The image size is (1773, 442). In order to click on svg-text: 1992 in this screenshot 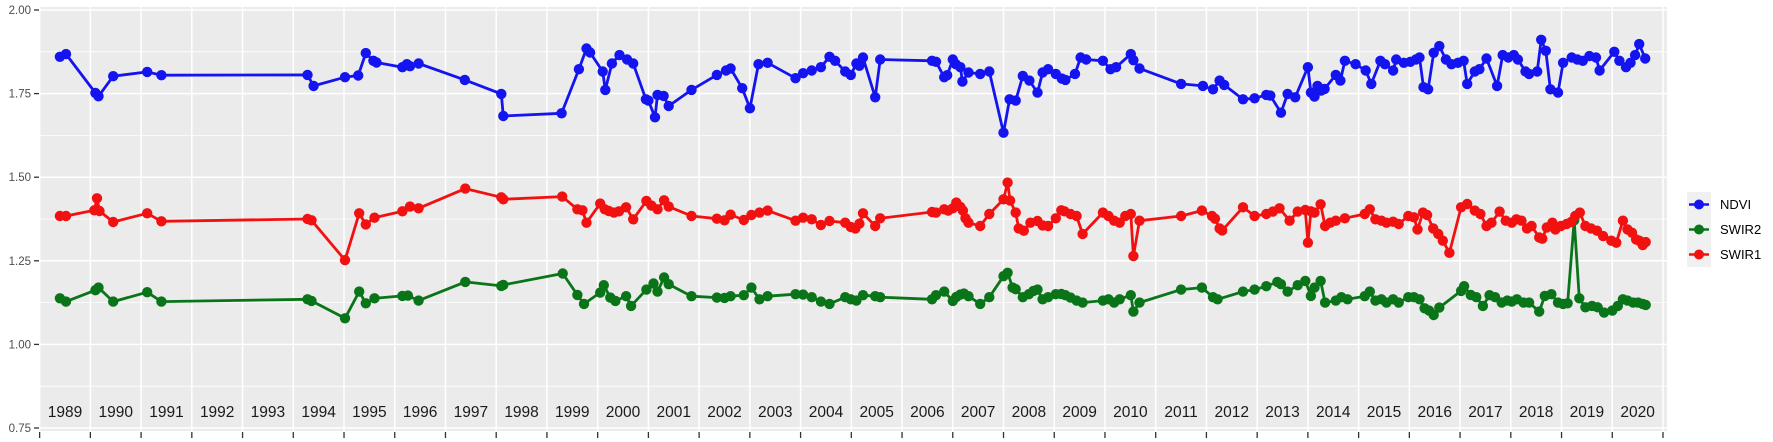, I will do `click(217, 412)`.